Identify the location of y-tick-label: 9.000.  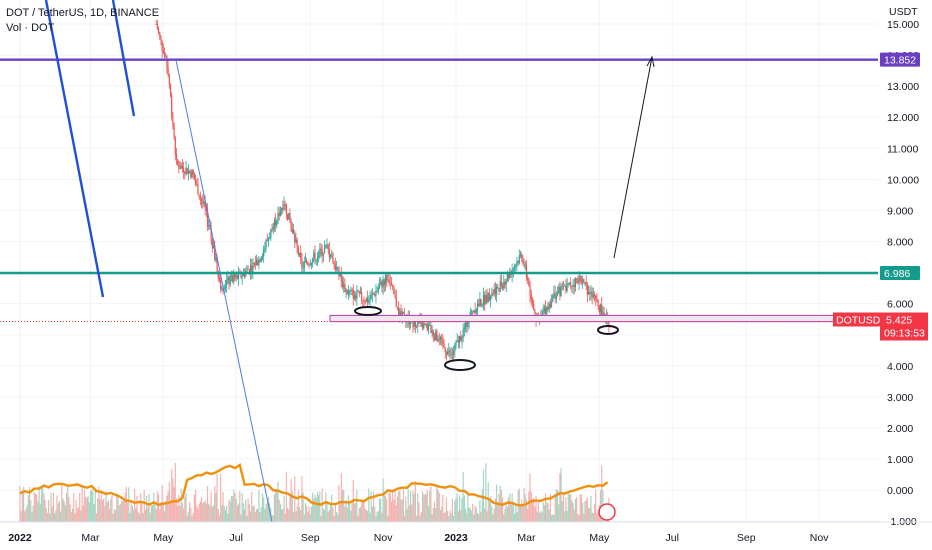
(900, 211).